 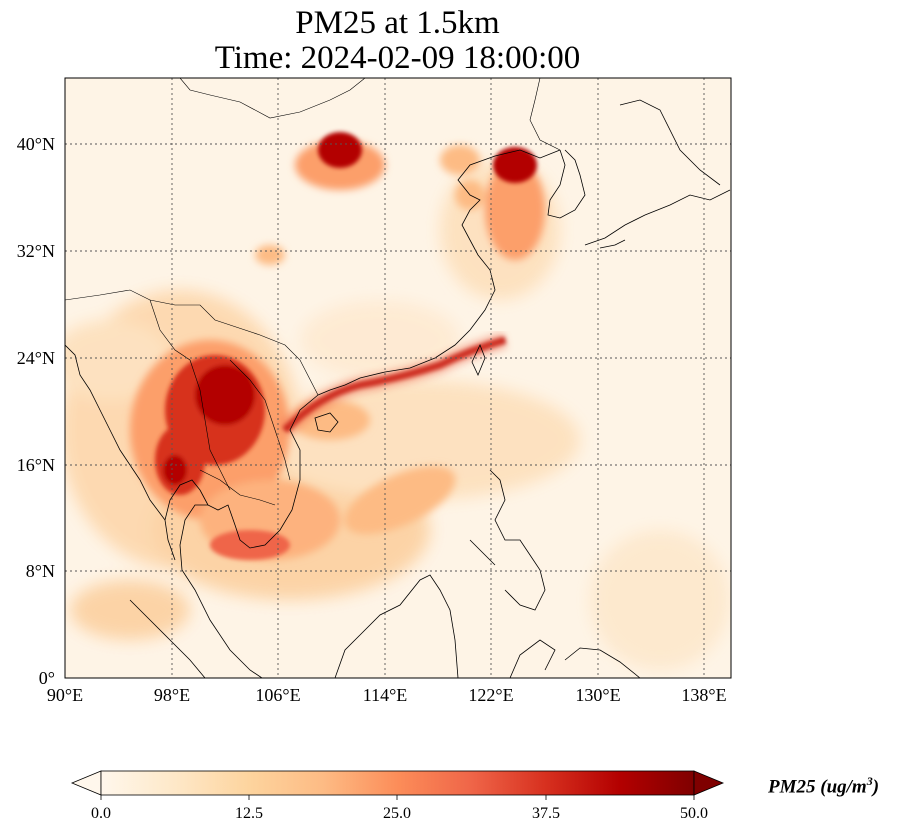 I want to click on colorbar-max-arrow, so click(x=709, y=783).